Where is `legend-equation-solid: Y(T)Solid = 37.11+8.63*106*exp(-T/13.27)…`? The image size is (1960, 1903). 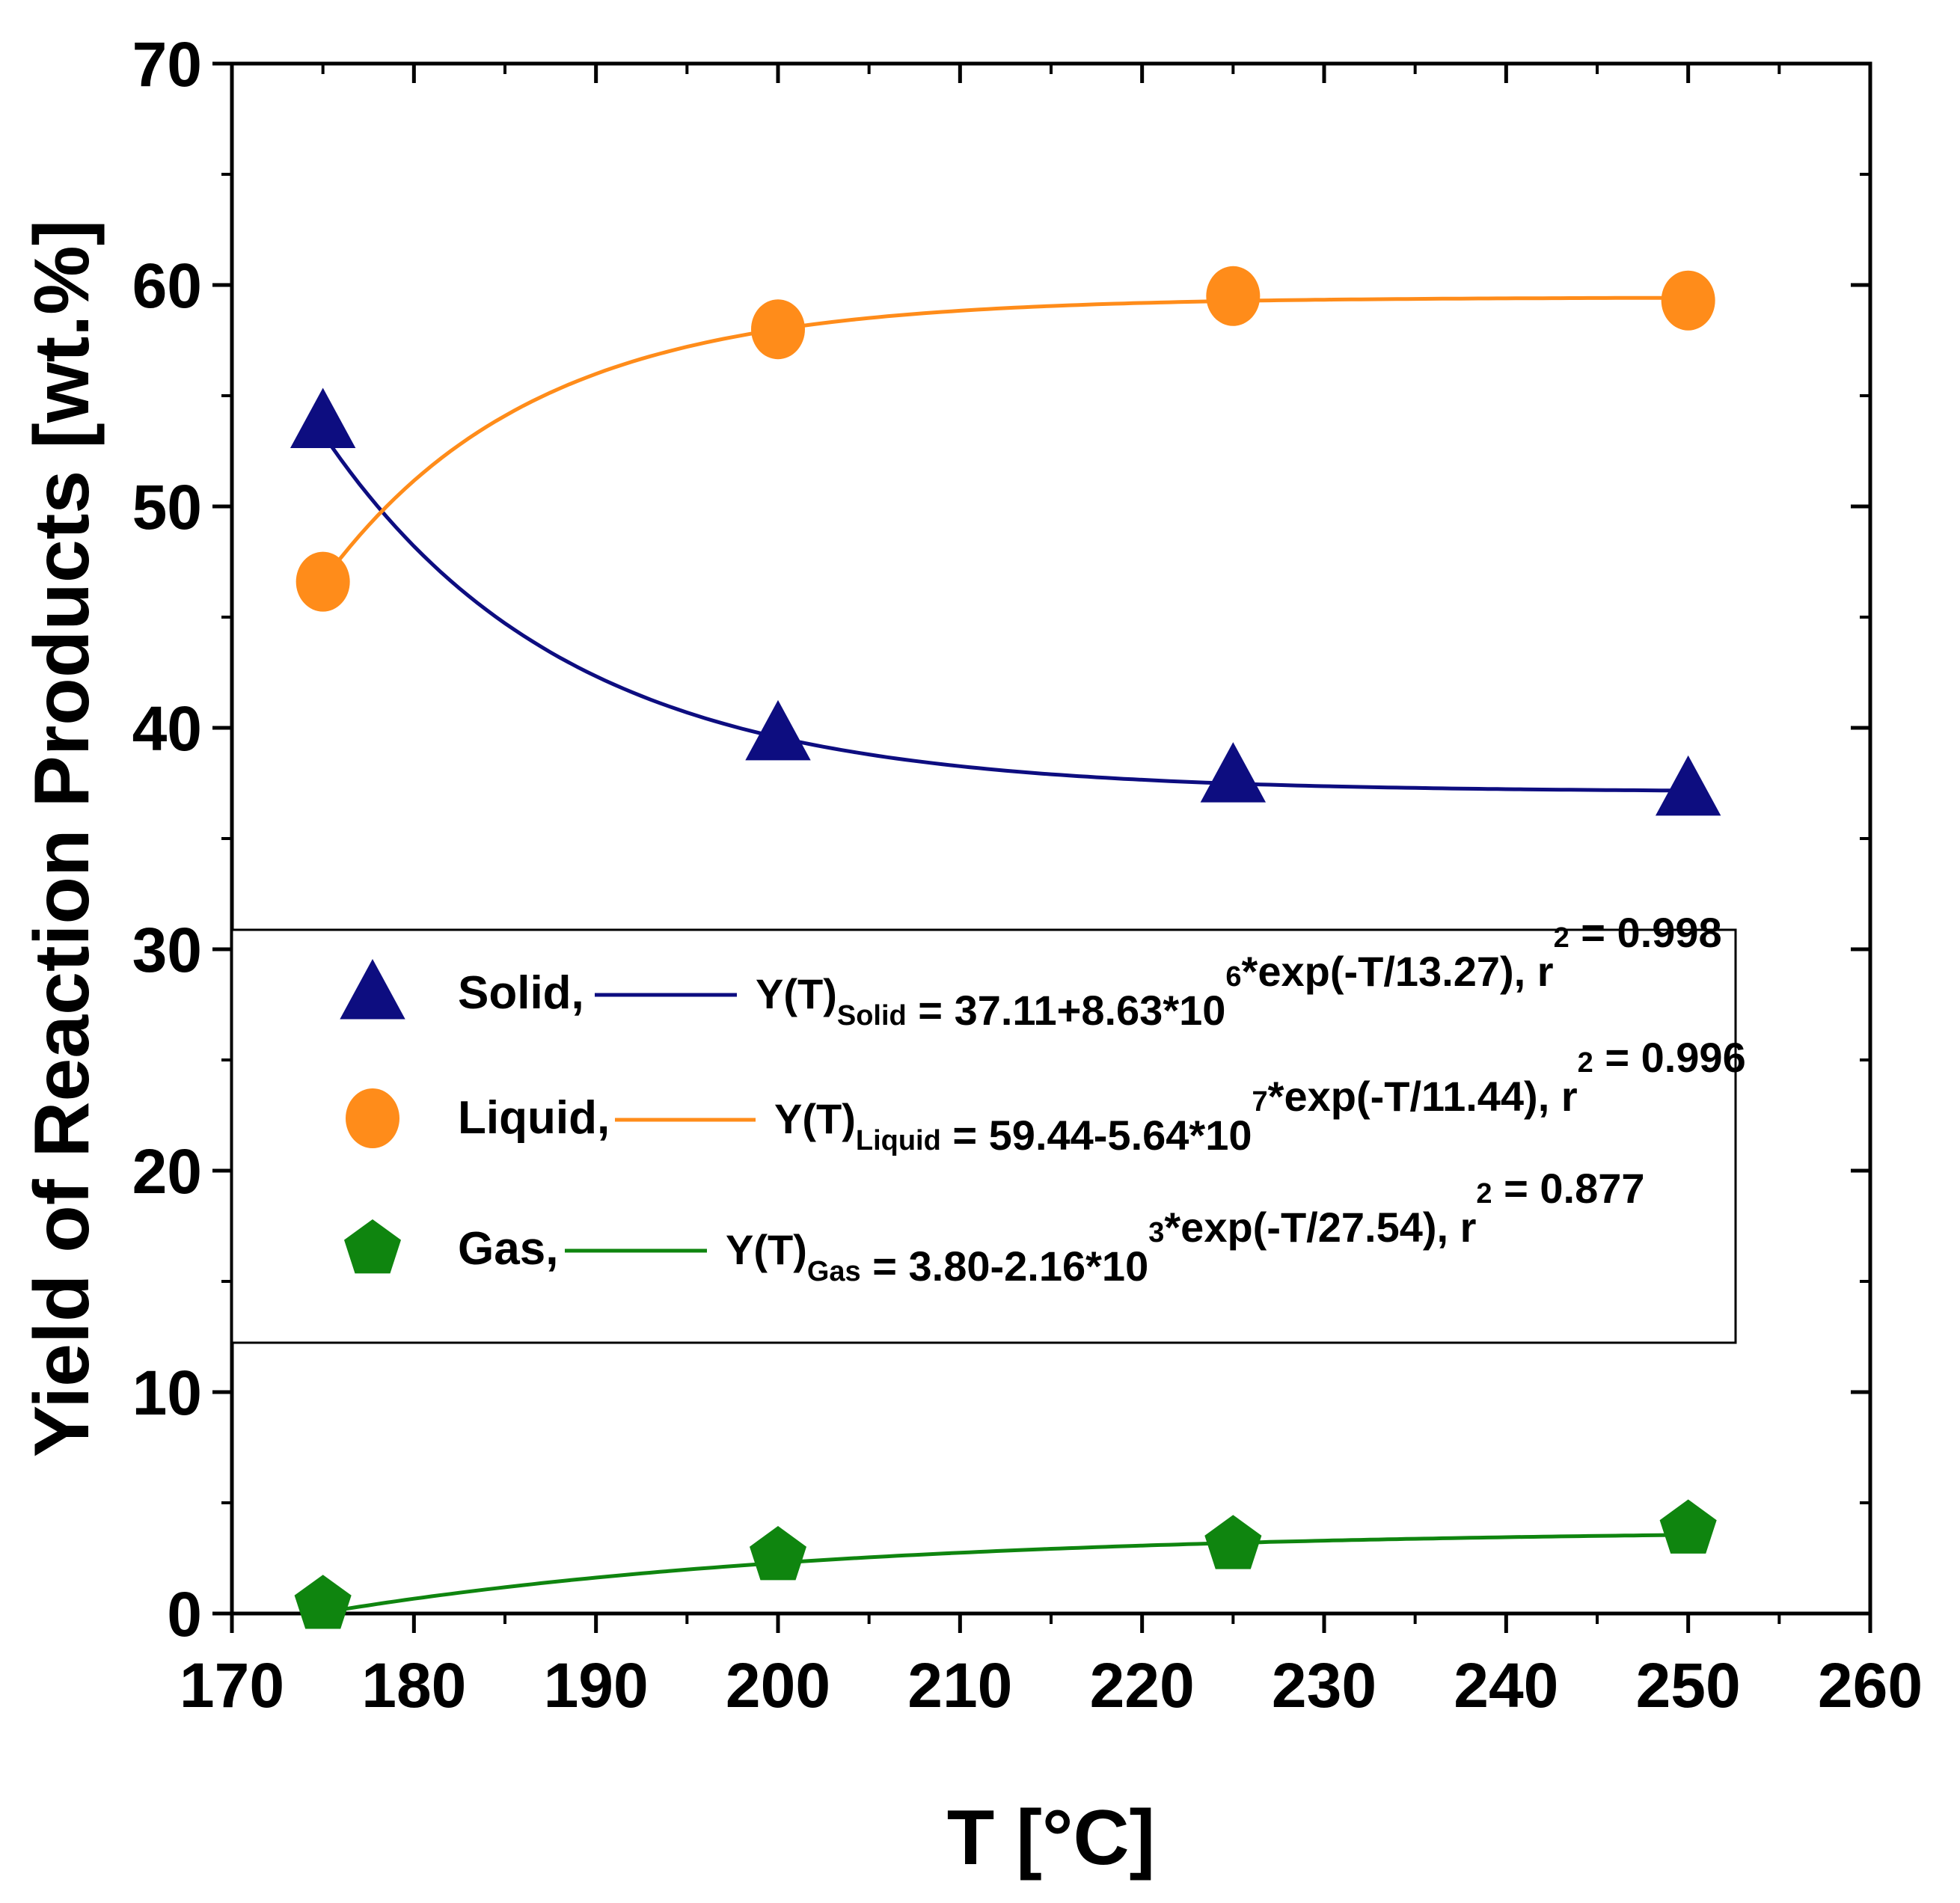
legend-equation-solid: Y(T)Solid = 37.11+8.63*106*exp(-T/13.27)… is located at coordinates (1239, 971).